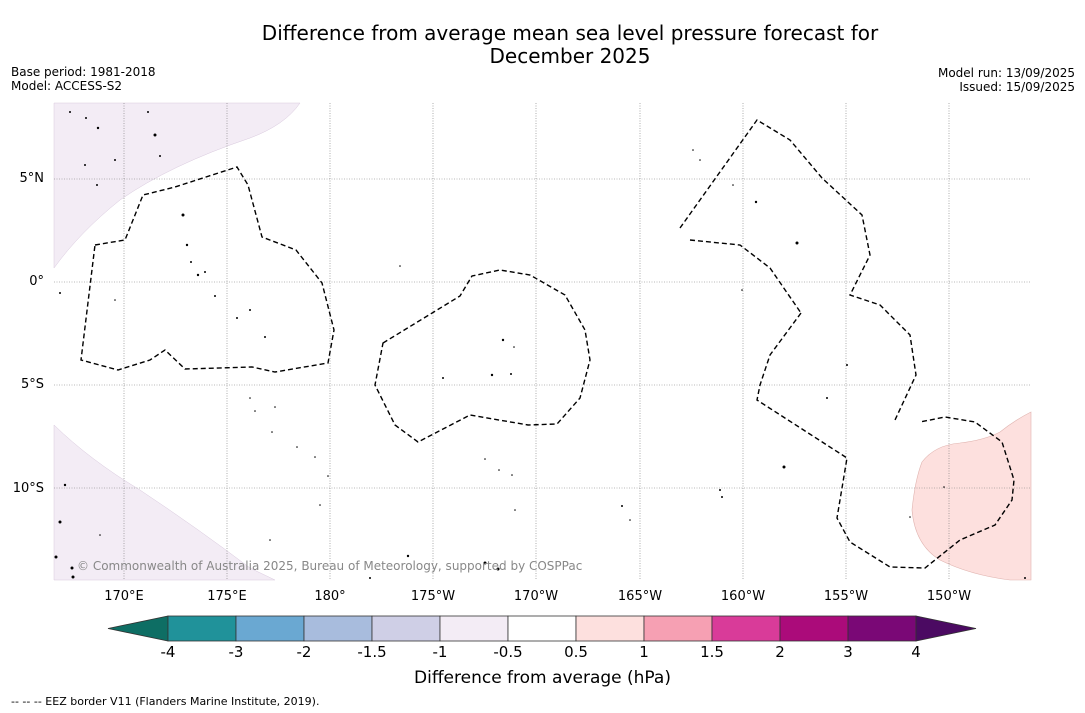 This screenshot has width=1085, height=713. Describe the element at coordinates (780, 652) in the screenshot. I see `colorbar-tick: 2` at that location.